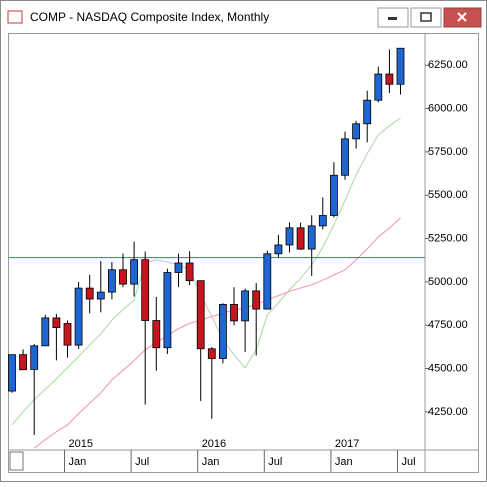 The image size is (487, 487). I want to click on scroll-marker, so click(16, 461).